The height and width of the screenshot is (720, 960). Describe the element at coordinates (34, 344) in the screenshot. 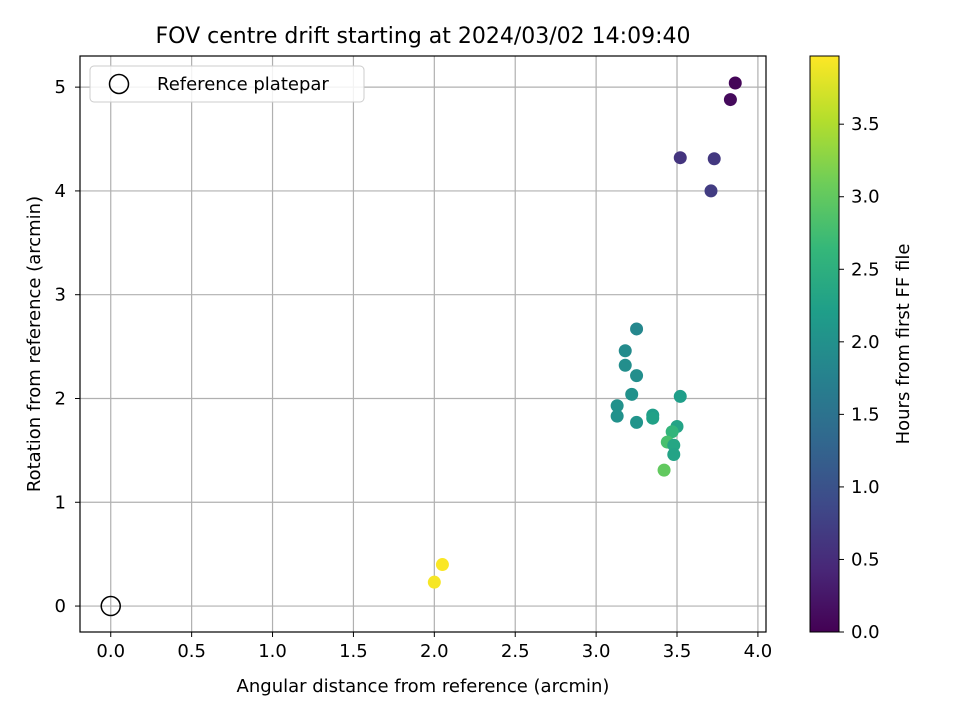

I see `y-axis-title: Rotation from reference (arcmin)` at that location.